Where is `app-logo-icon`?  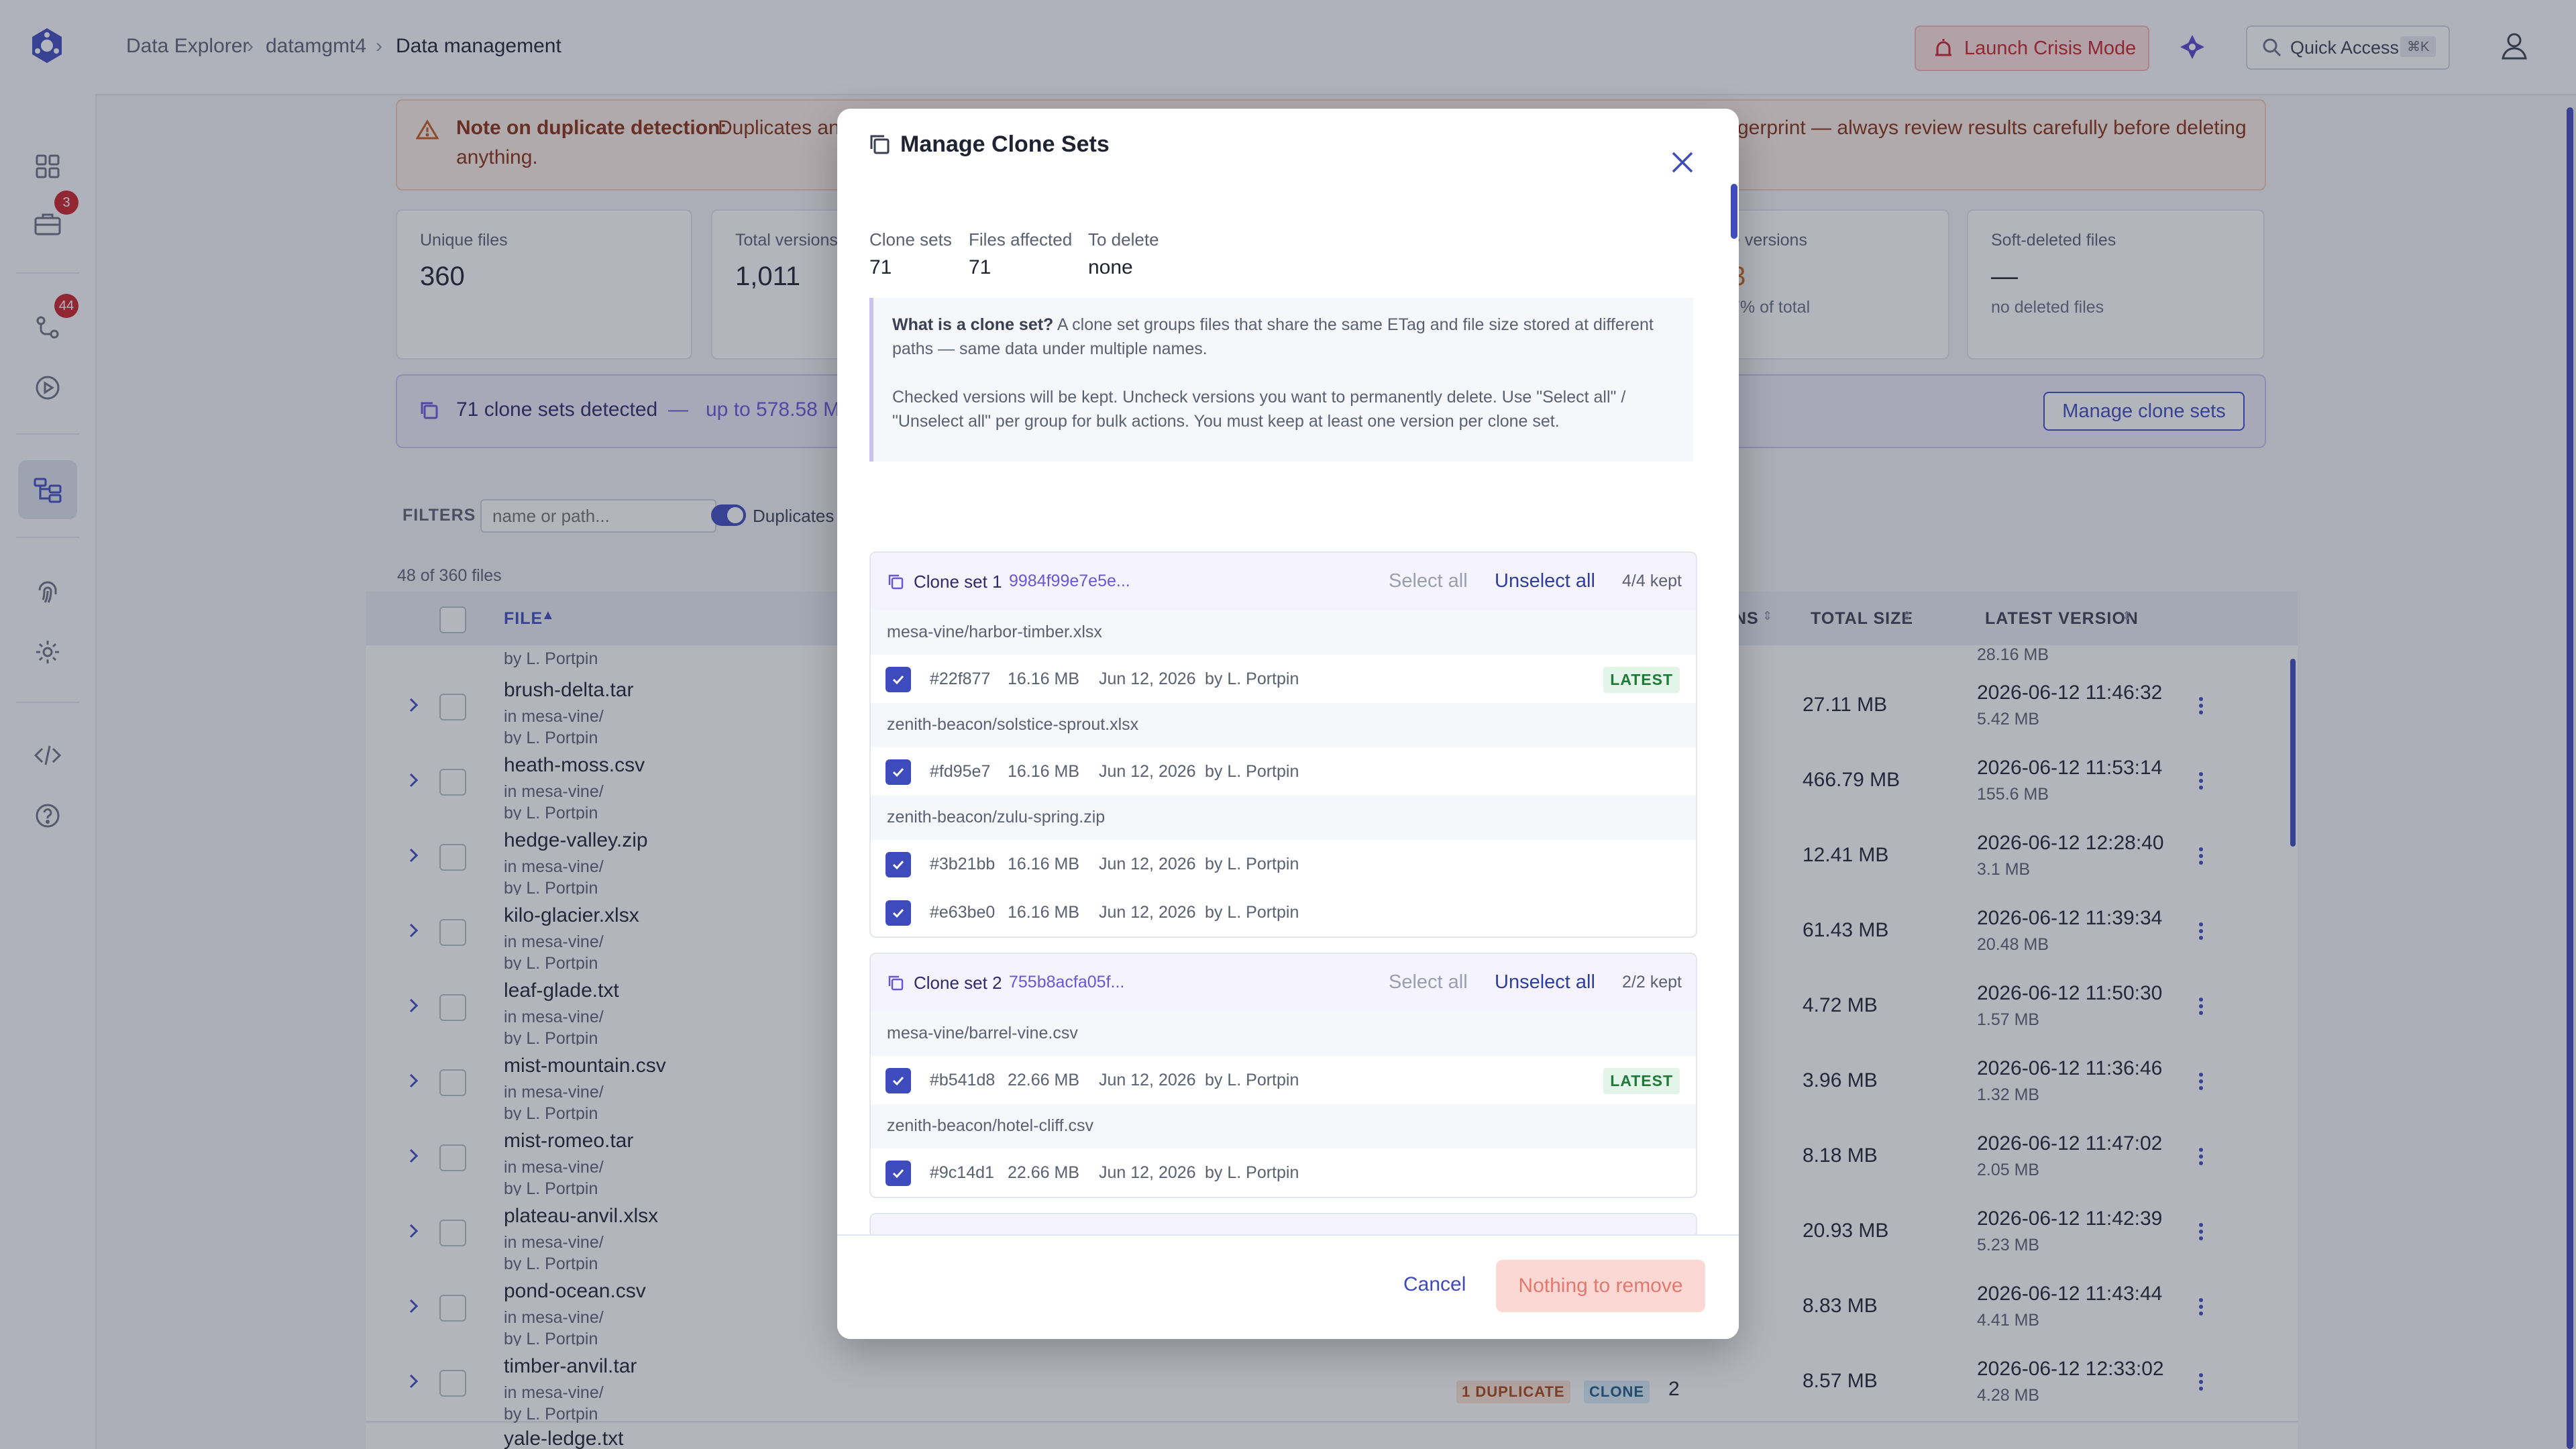 app-logo-icon is located at coordinates (47, 45).